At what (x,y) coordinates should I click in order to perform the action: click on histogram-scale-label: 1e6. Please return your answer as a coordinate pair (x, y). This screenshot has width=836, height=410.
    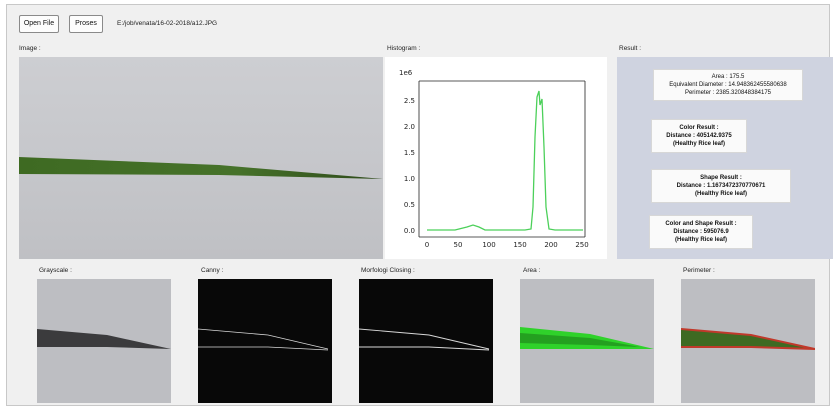
    Looking at the image, I should click on (406, 73).